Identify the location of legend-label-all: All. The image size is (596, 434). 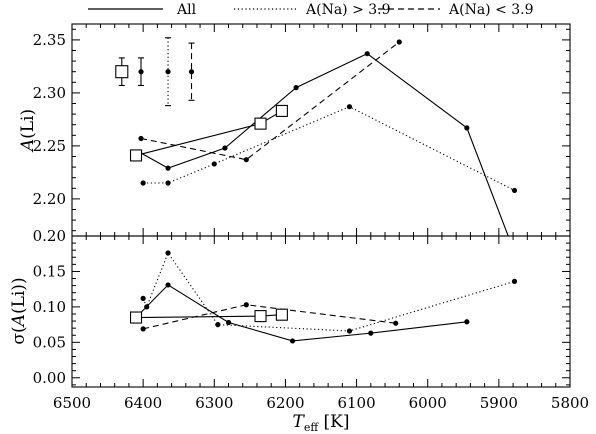
(186, 10).